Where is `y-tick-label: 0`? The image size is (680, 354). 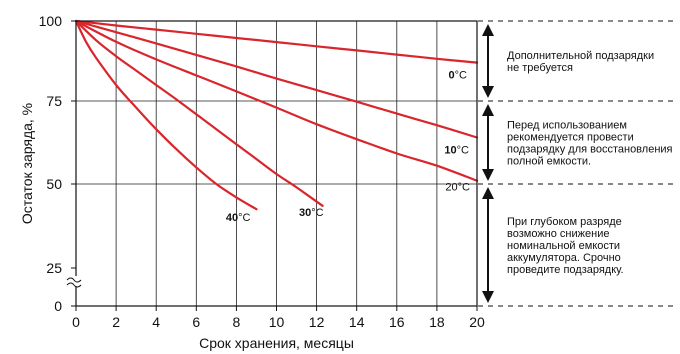
y-tick-label: 0 is located at coordinates (58, 306).